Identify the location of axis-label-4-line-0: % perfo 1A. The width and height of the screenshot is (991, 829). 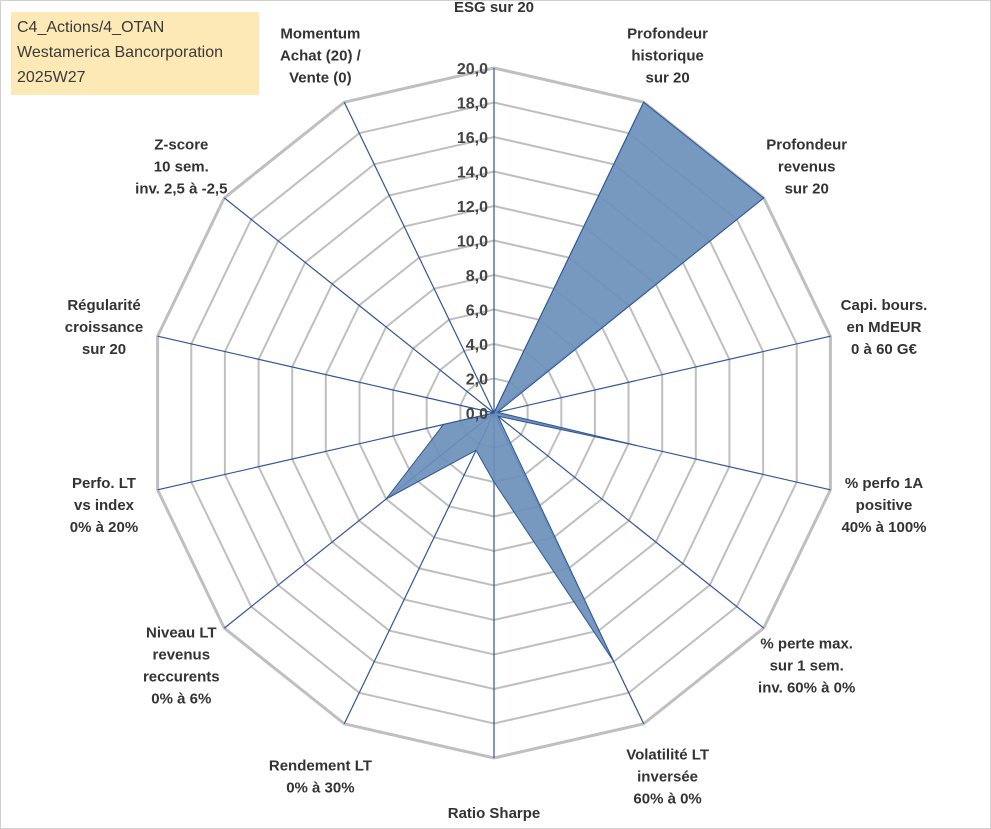
(884, 483).